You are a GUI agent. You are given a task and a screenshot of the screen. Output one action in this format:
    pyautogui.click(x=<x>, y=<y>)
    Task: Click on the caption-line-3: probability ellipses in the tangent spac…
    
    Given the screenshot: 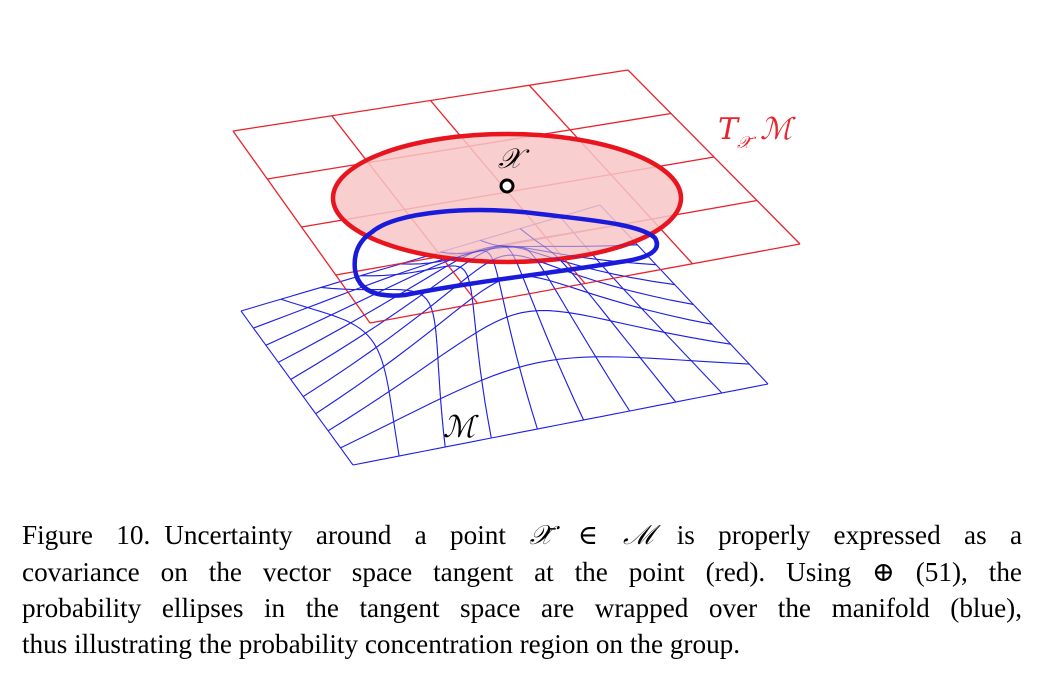 What is the action you would take?
    pyautogui.click(x=522, y=608)
    